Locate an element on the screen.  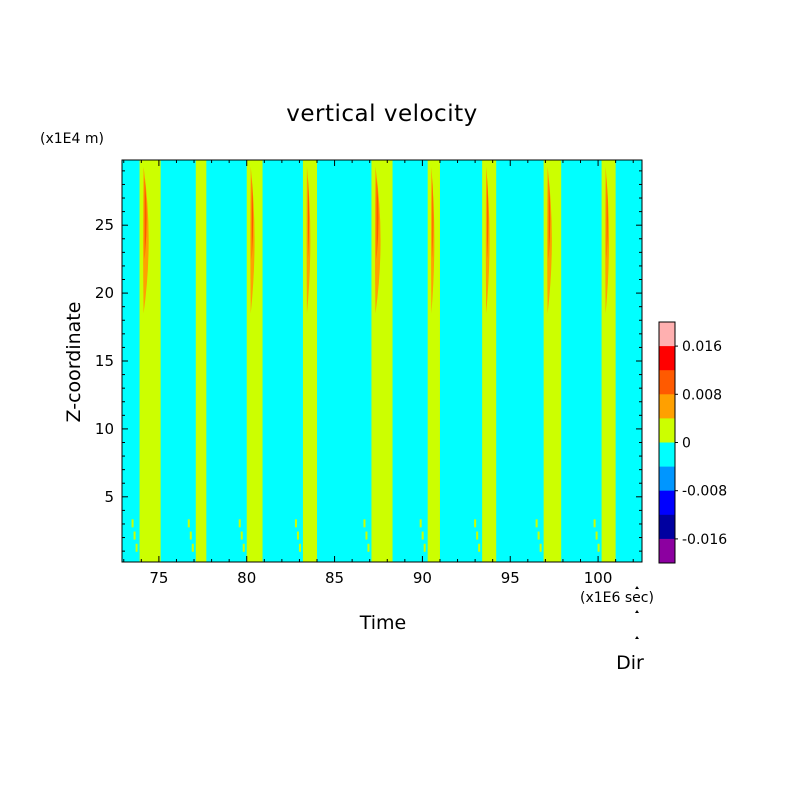
colorbar-label: -0.016 is located at coordinates (704, 540).